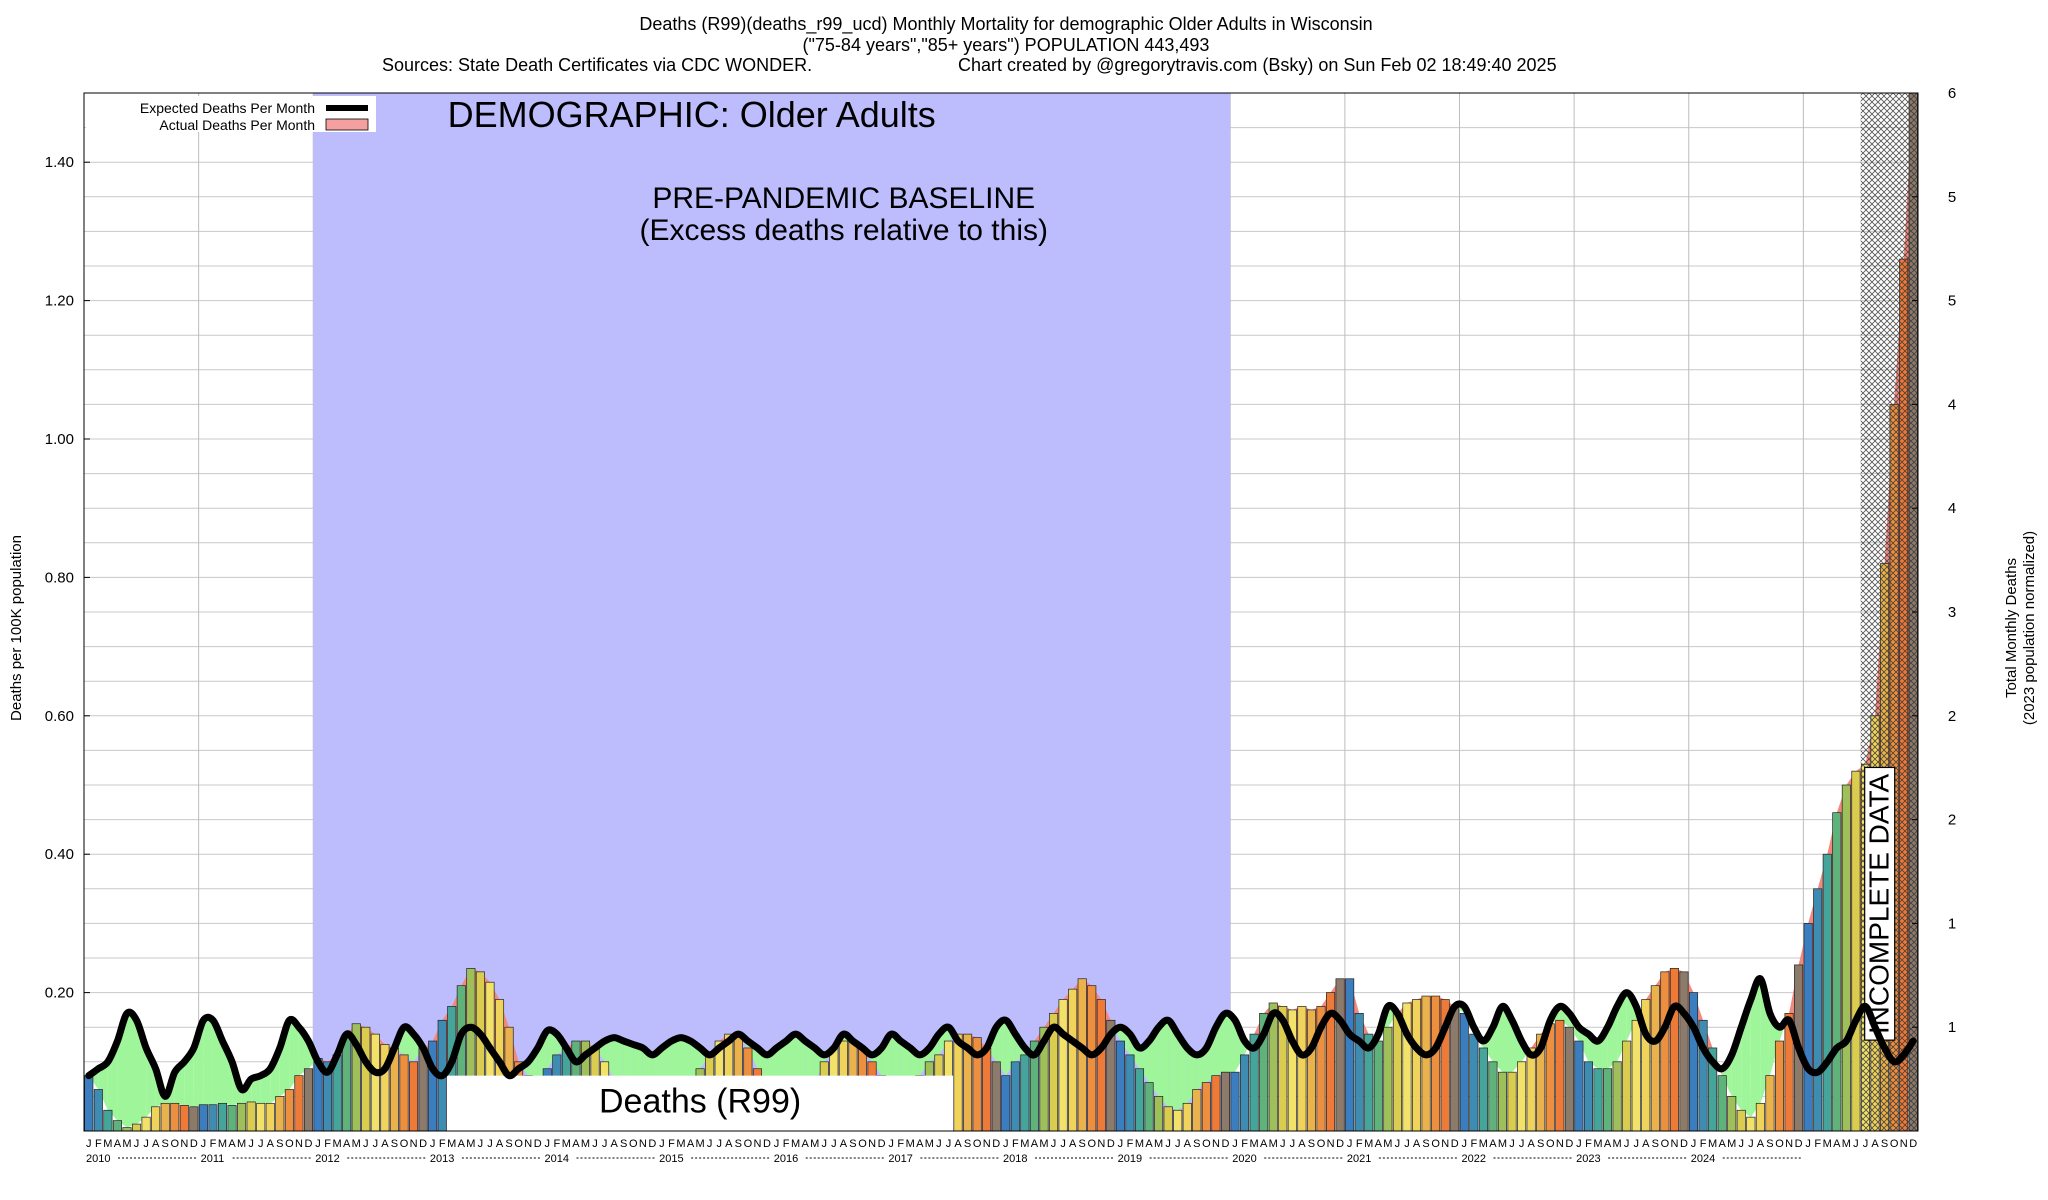  What do you see at coordinates (67, 578) in the screenshot?
I see `y-axis-ticks: 0.20 0.40 0.60 0.80 1.00 1.20 1.40` at bounding box center [67, 578].